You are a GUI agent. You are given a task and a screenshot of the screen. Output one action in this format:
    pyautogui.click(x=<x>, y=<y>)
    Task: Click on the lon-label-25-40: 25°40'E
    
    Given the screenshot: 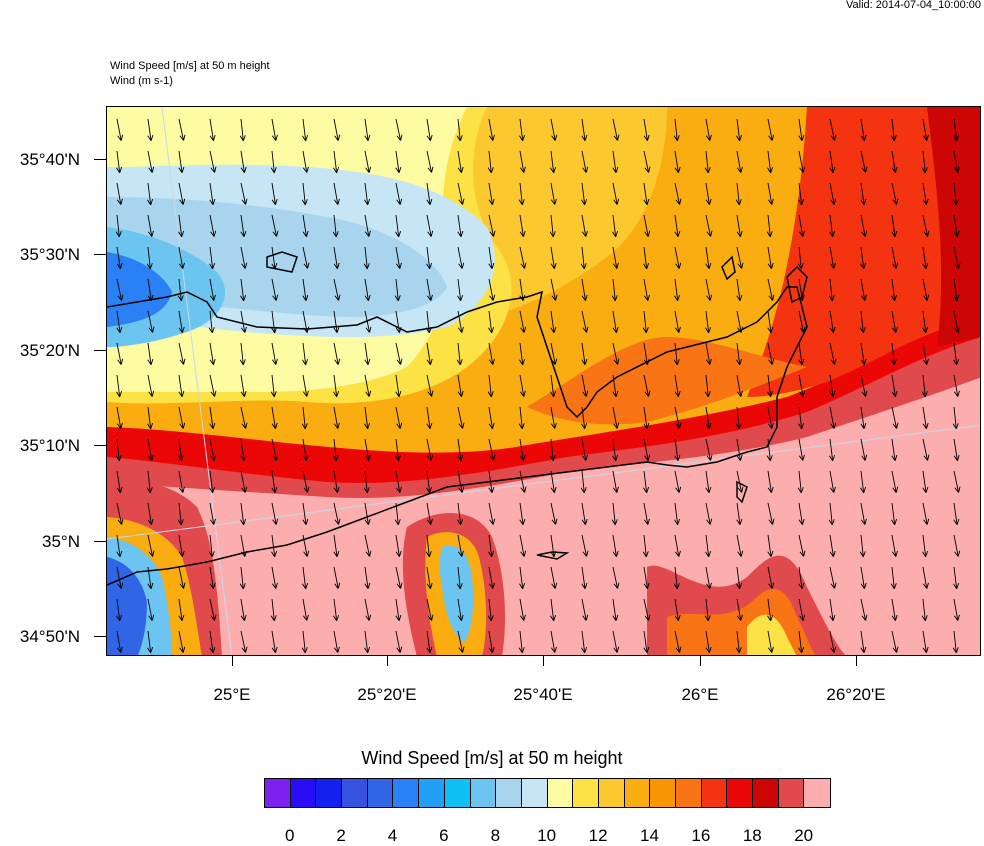 What is the action you would take?
    pyautogui.click(x=543, y=694)
    